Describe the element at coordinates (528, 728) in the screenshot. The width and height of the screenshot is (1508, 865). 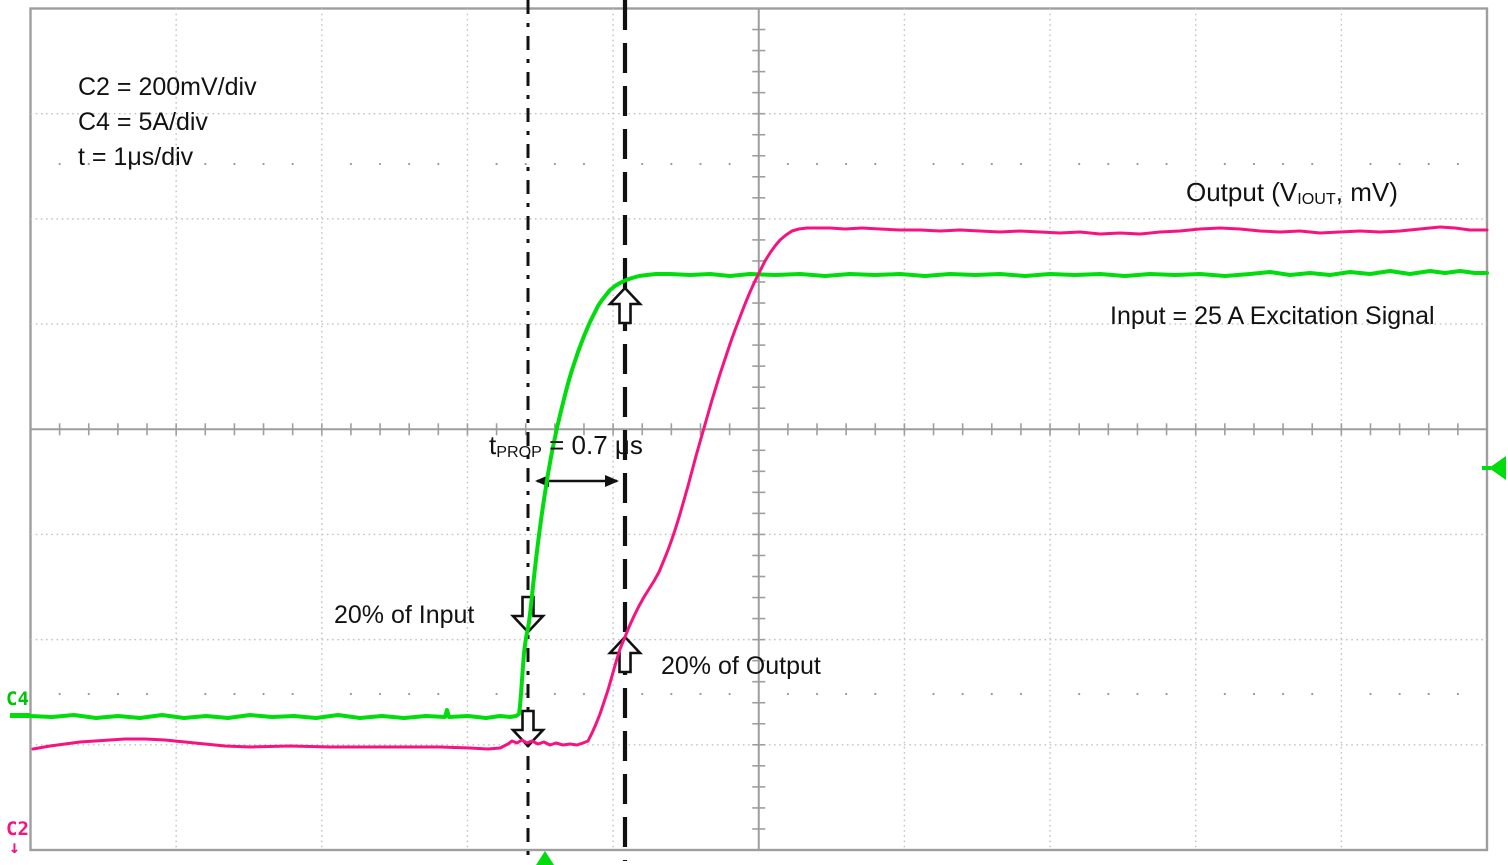
I see `input-edge-base-arrow` at that location.